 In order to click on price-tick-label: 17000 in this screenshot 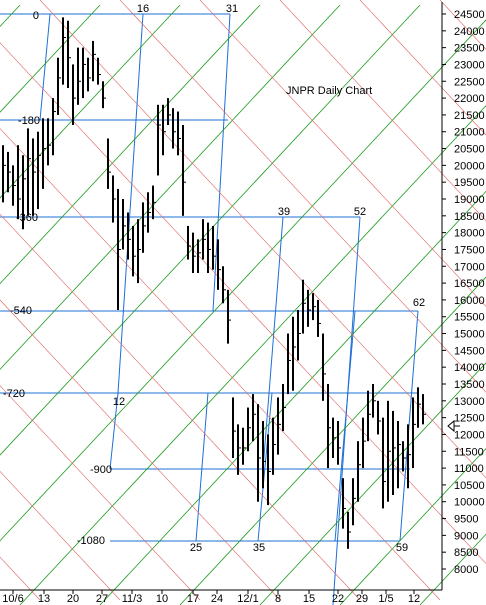, I will do `click(469, 267)`.